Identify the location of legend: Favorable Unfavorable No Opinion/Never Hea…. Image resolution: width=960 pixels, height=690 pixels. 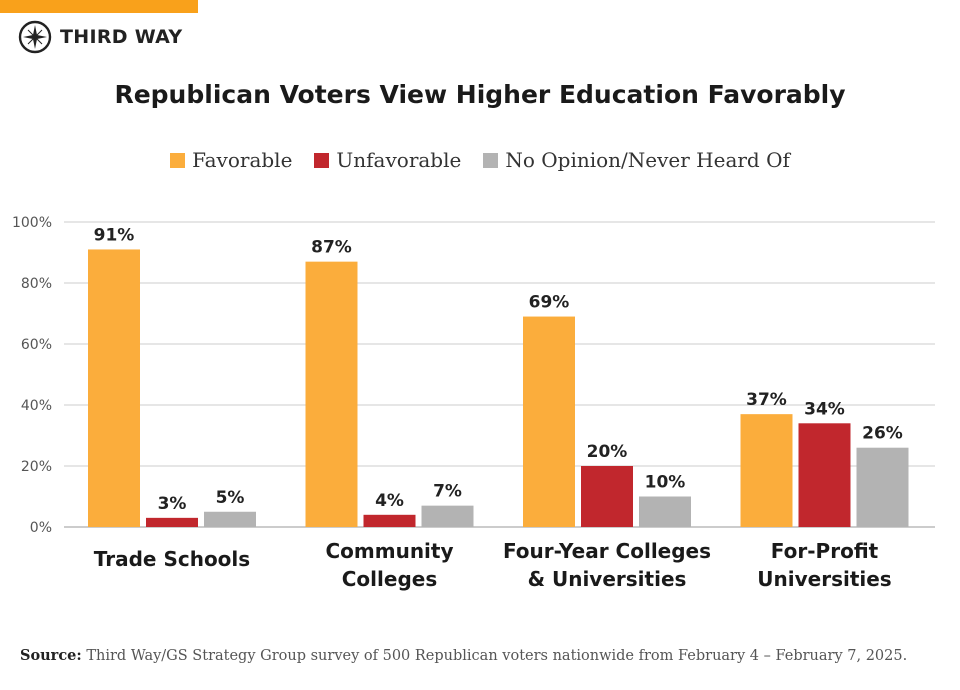
(480, 160).